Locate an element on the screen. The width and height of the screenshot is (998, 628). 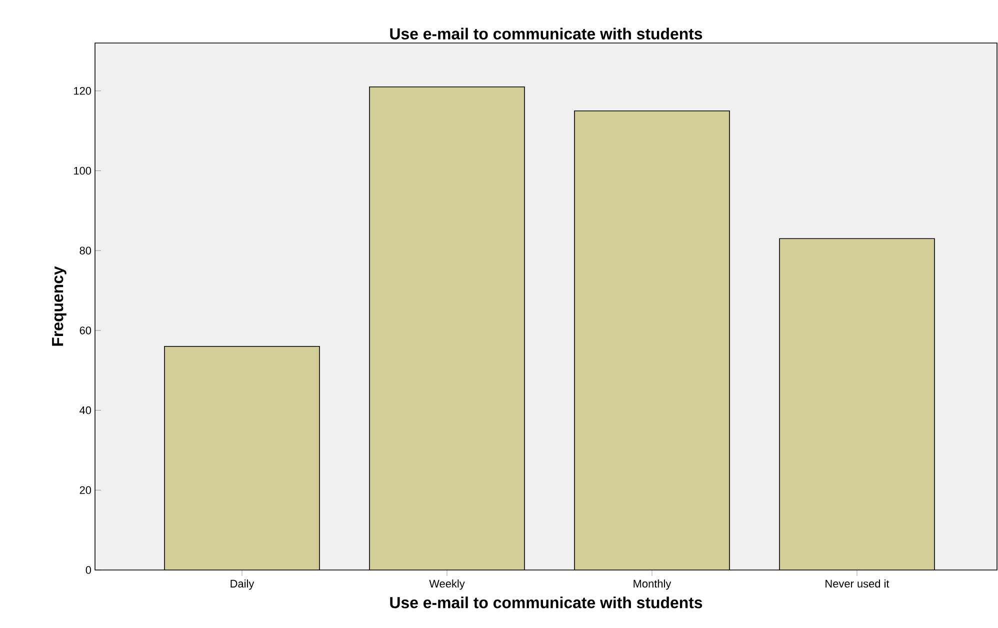
y-tick-label: 120 is located at coordinates (83, 91).